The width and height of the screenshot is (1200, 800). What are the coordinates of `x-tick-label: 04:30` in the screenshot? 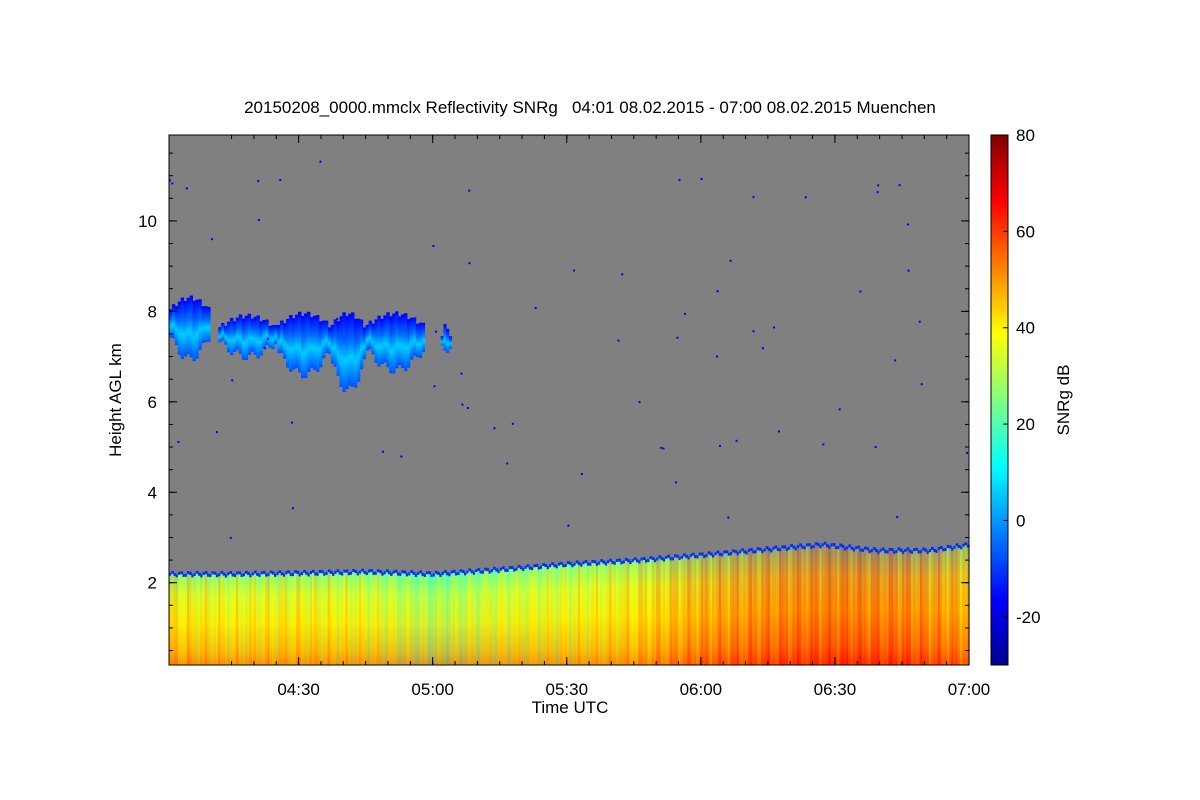 It's located at (298, 689).